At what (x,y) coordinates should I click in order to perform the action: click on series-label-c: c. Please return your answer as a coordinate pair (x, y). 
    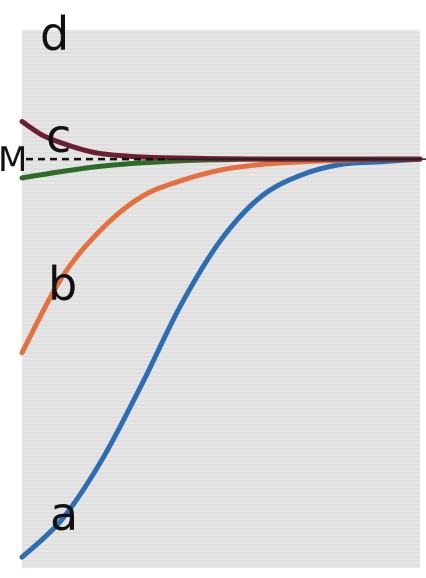
    Looking at the image, I should click on (58, 136).